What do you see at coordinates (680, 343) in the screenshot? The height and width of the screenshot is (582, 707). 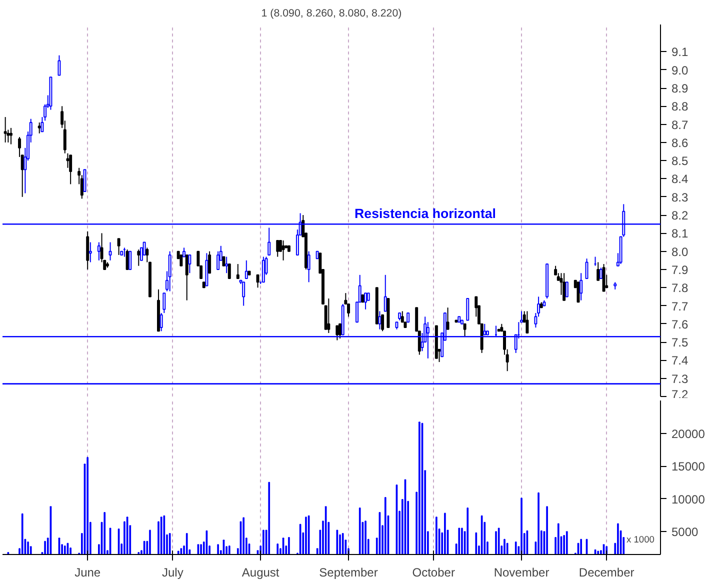 I see `y-tick-label: 7.5` at bounding box center [680, 343].